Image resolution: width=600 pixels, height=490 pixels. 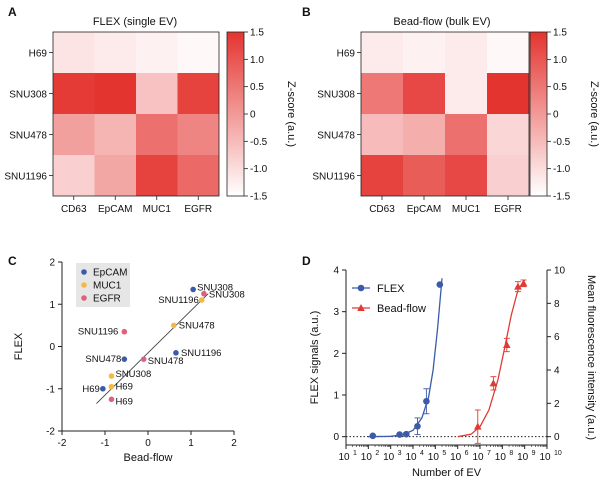 What do you see at coordinates (557, 371) in the screenshot?
I see `y-tick-label-right: 4` at bounding box center [557, 371].